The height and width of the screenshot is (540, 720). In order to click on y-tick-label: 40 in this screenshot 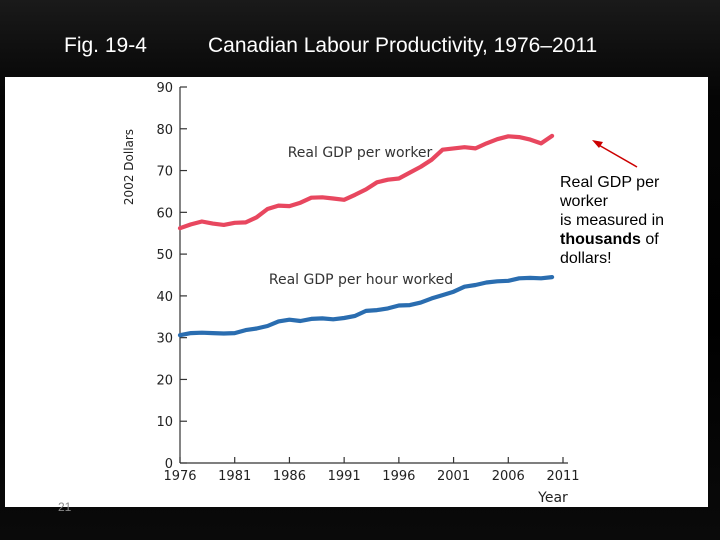, I will do `click(164, 297)`.